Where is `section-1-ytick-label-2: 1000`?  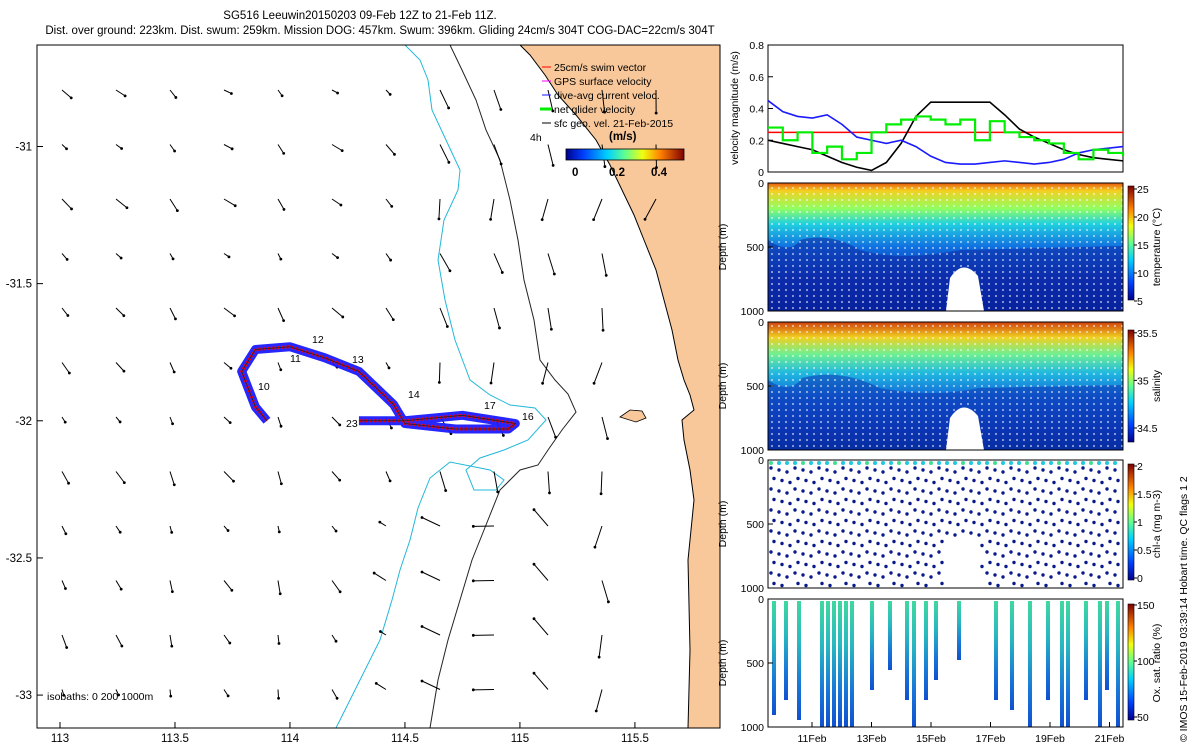
section-1-ytick-label-2: 1000 is located at coordinates (753, 451).